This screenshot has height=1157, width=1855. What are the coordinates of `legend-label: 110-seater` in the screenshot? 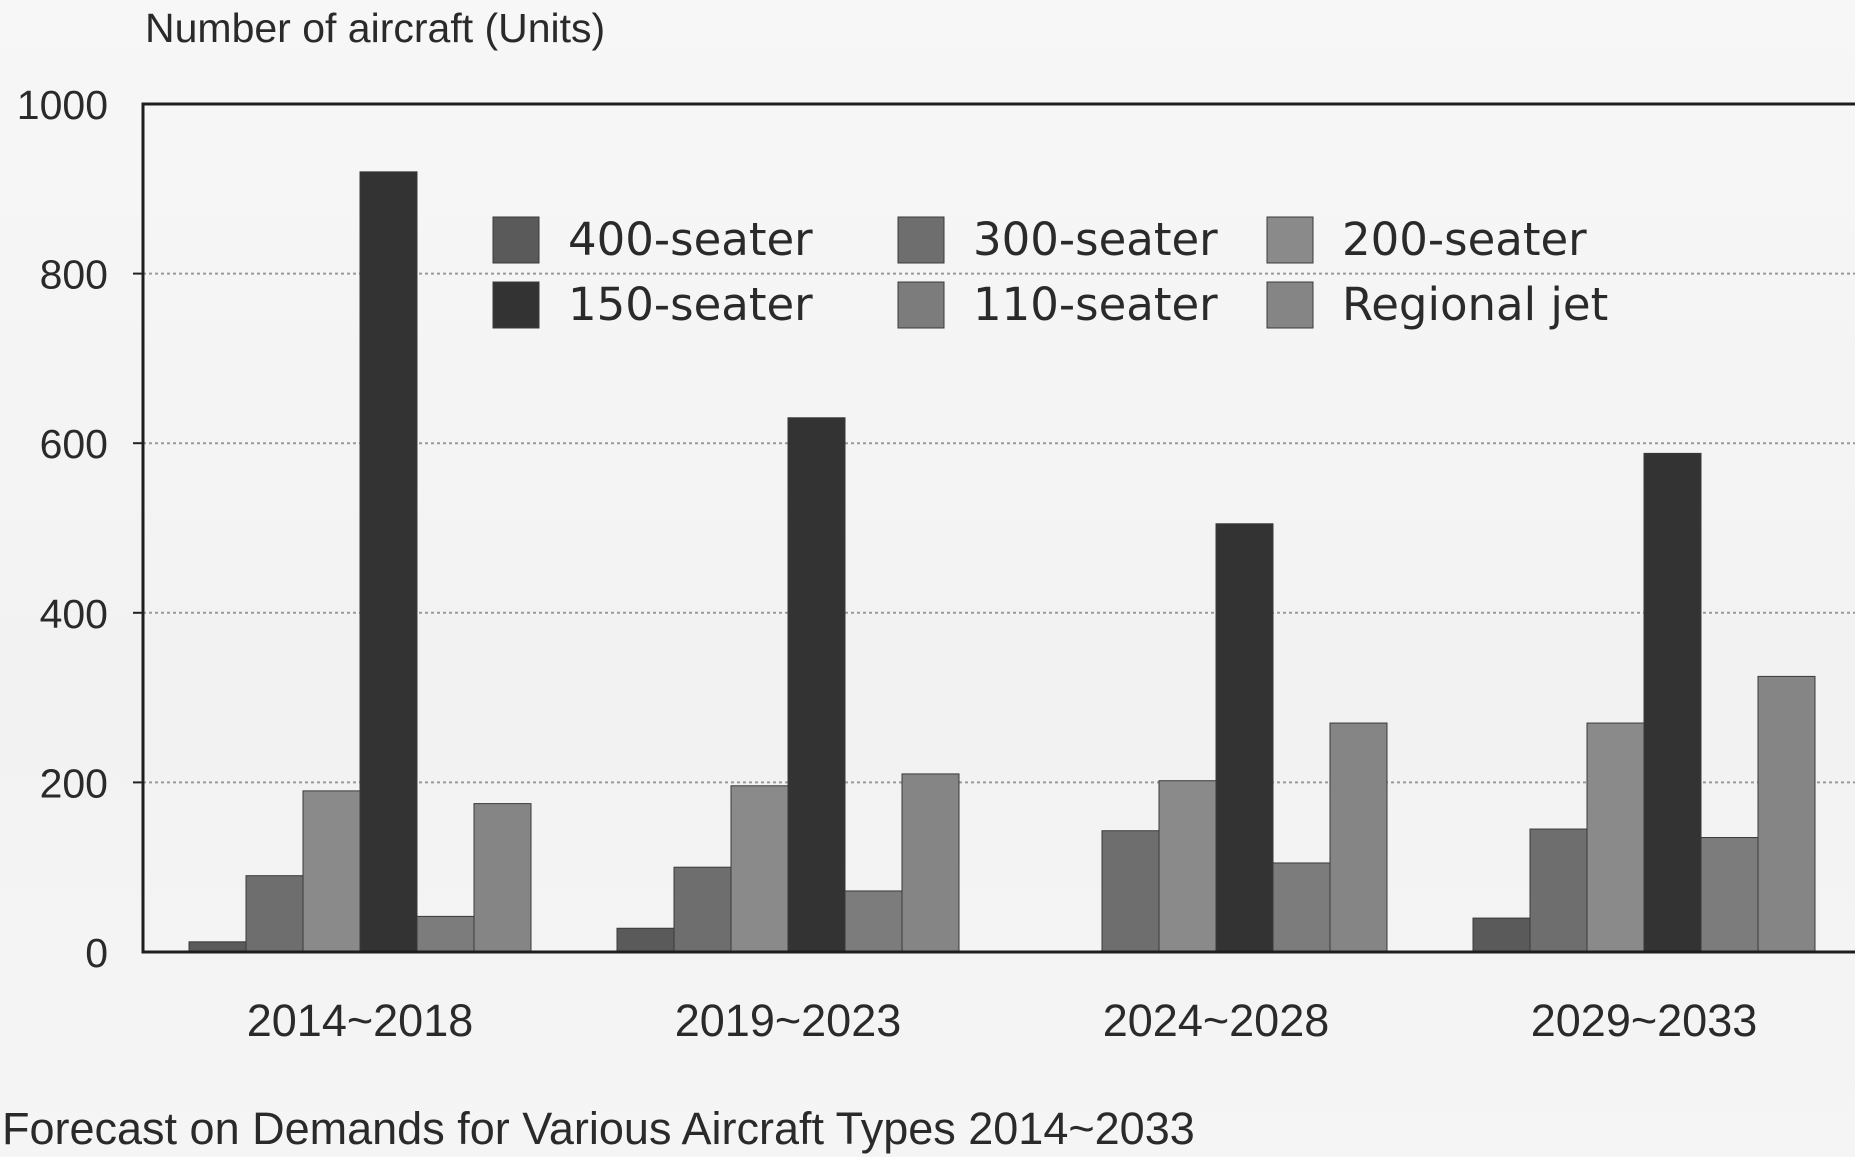 It's located at (1095, 304).